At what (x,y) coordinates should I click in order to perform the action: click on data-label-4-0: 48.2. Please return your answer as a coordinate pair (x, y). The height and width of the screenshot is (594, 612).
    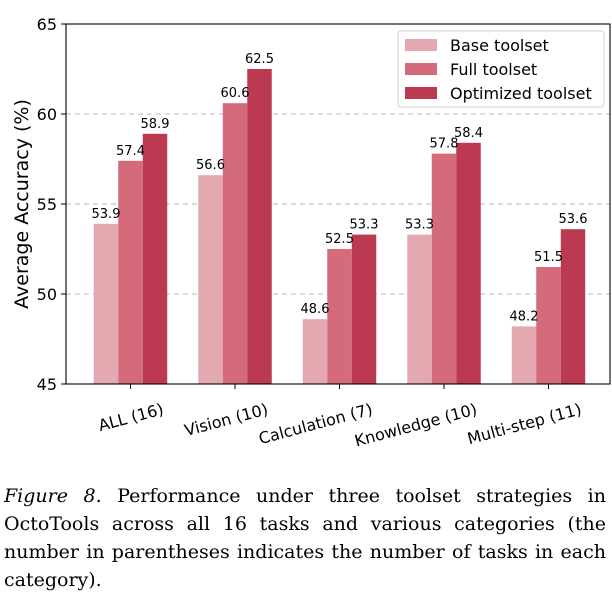
    Looking at the image, I should click on (524, 316).